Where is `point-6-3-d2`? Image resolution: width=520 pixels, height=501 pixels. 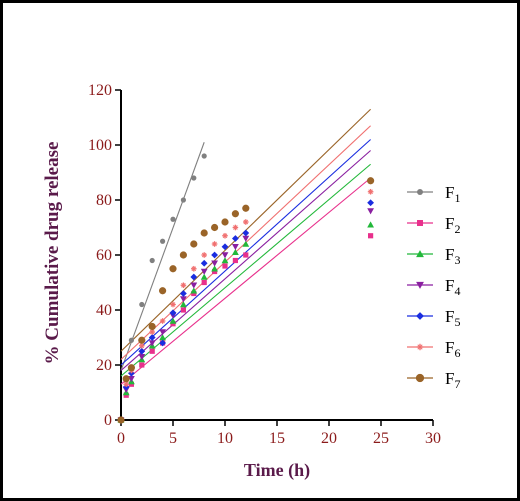
point-6-3-d2 is located at coordinates (142, 346).